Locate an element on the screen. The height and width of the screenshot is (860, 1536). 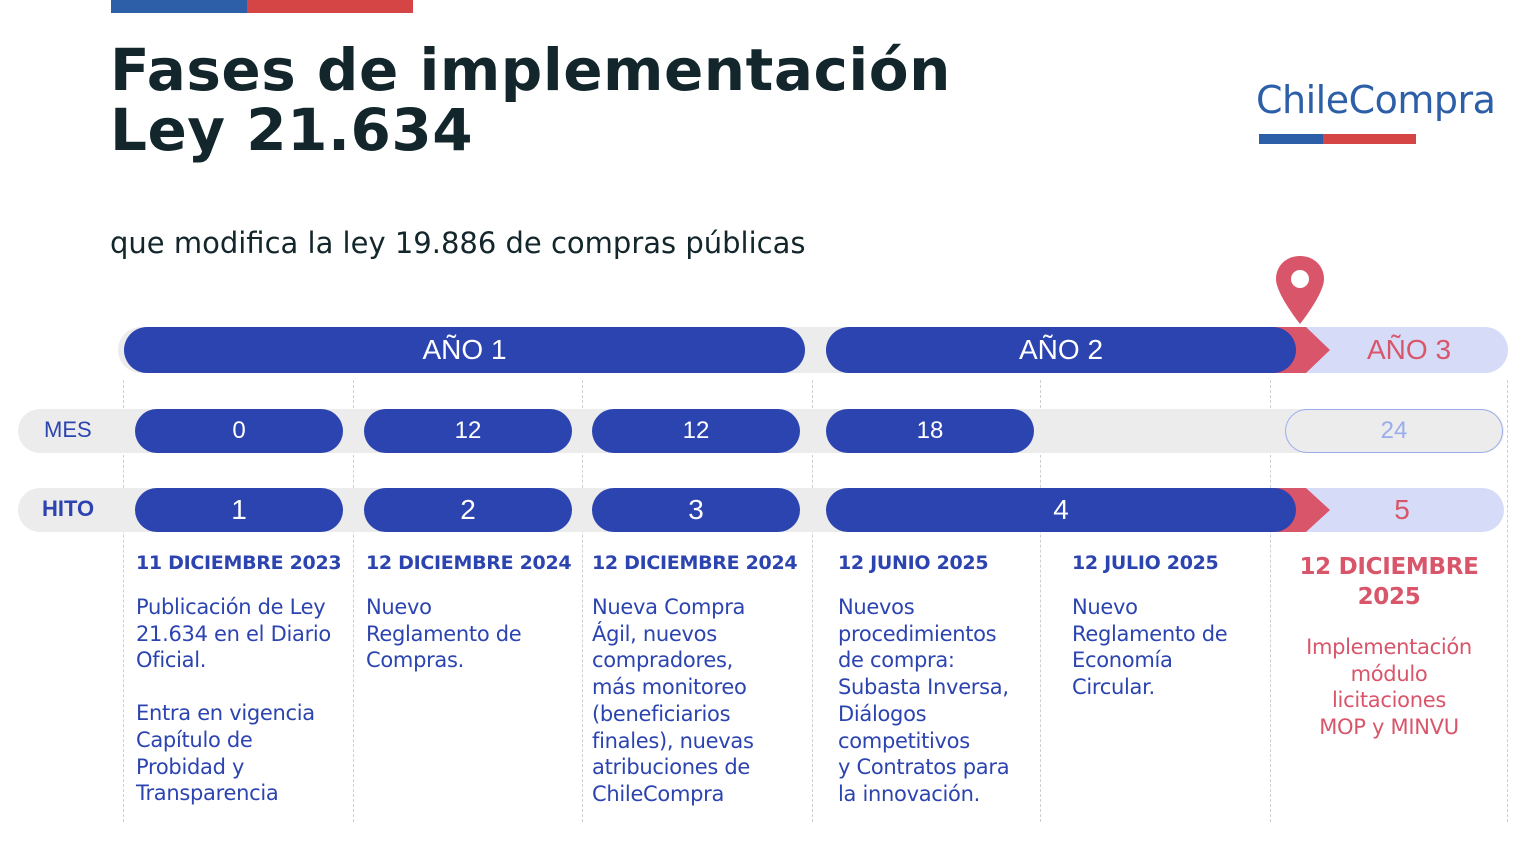
year-2-bar: AÑO 2 is located at coordinates (1061, 350).